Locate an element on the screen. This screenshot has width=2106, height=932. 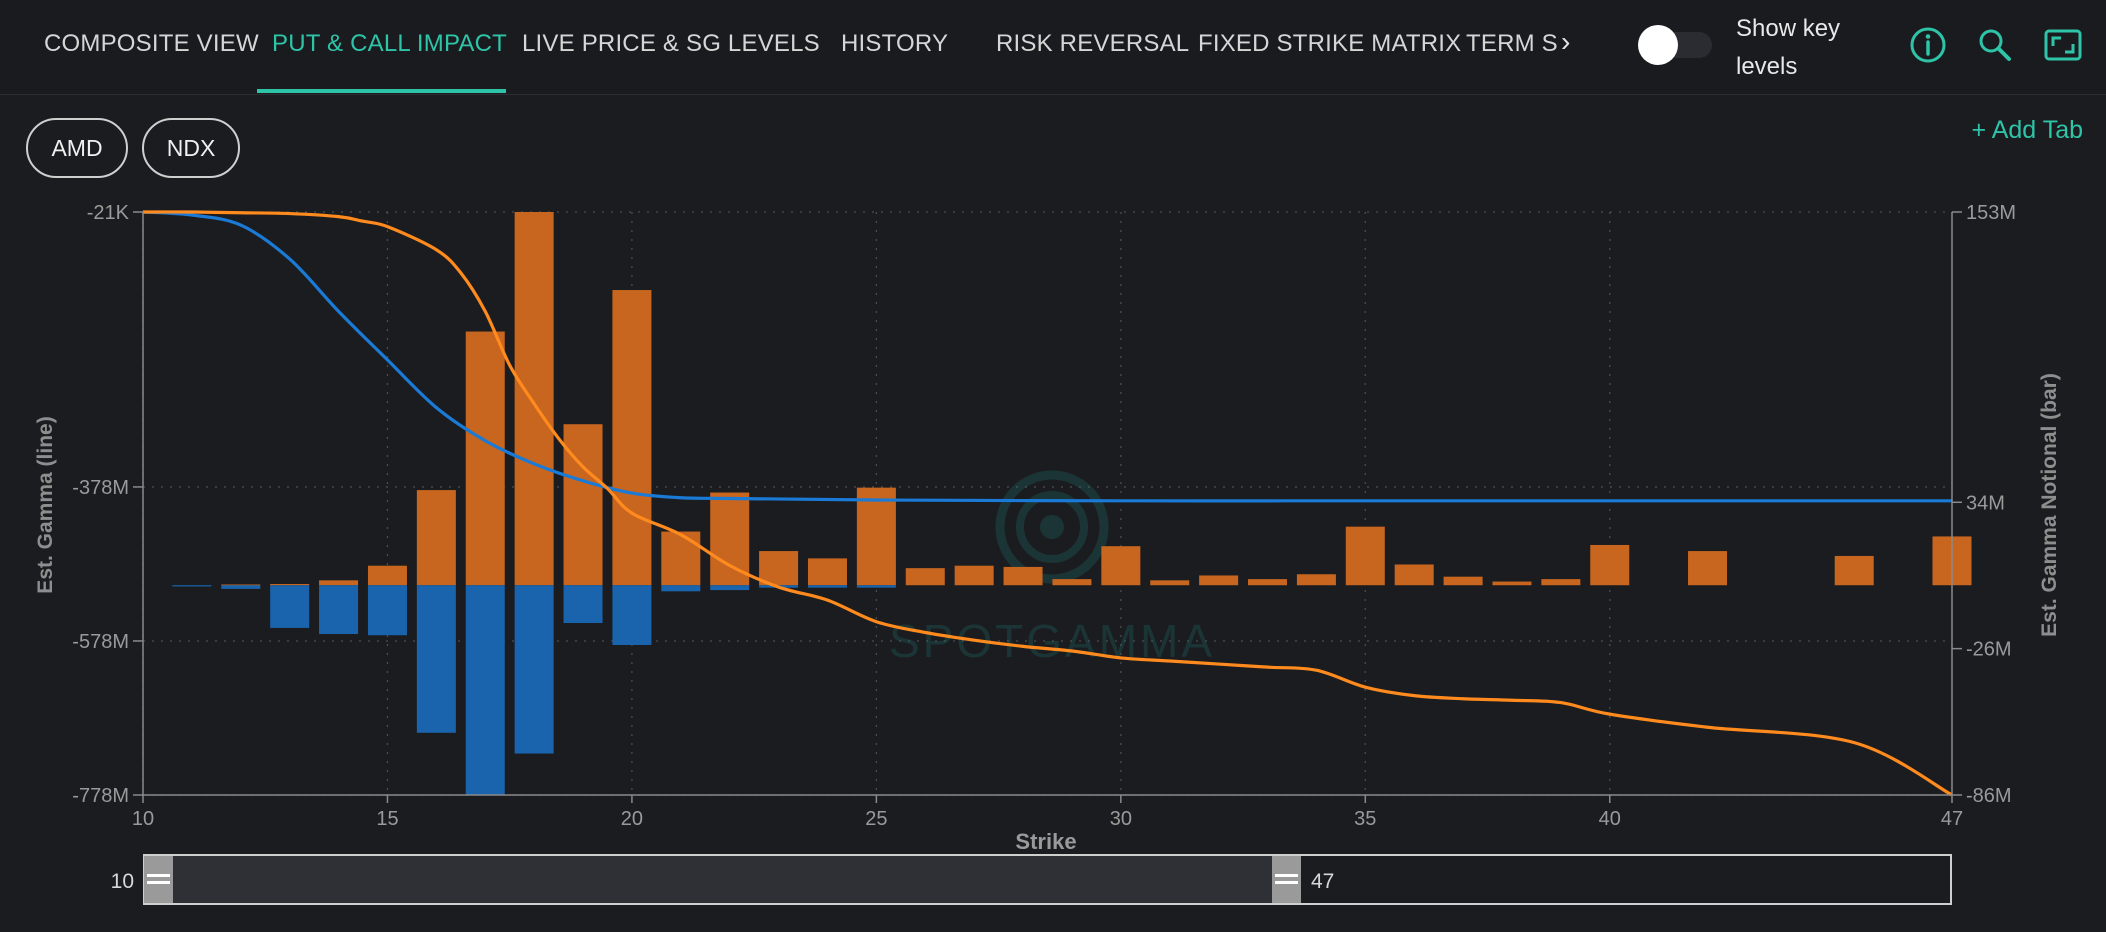
x-tick-label: 25 is located at coordinates (876, 819).